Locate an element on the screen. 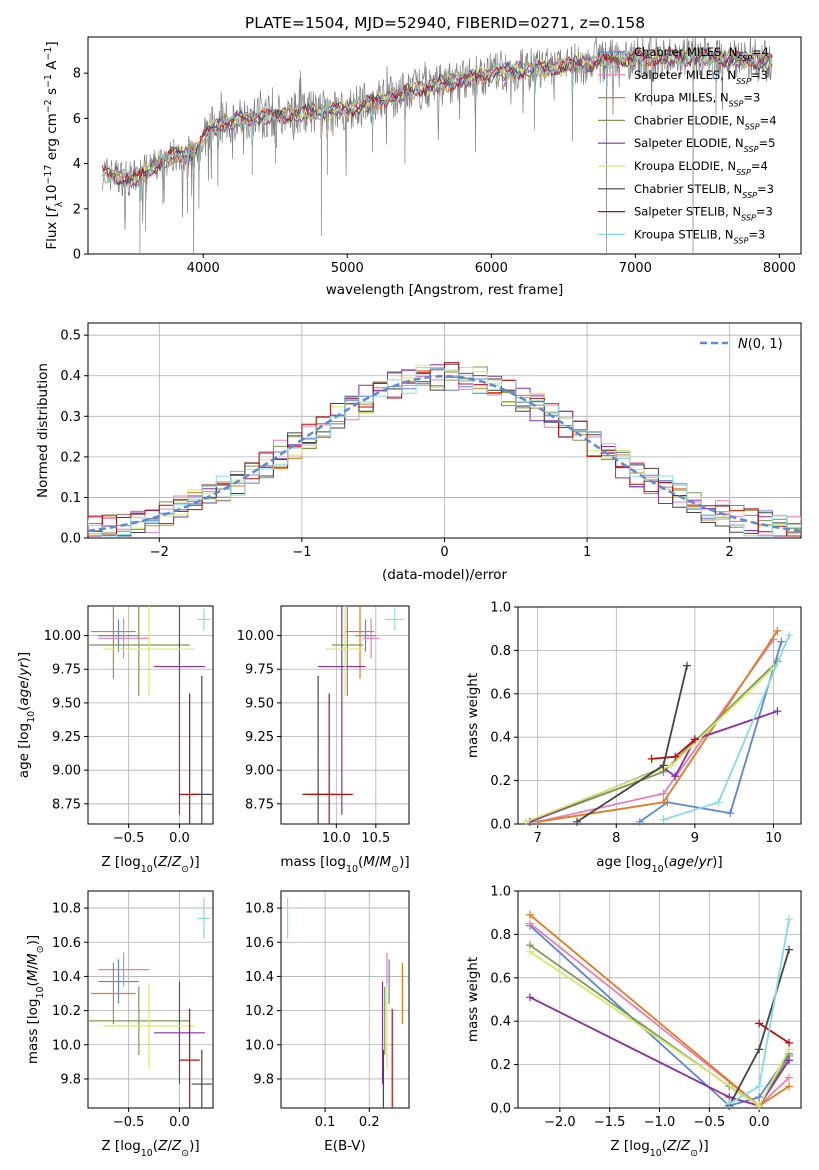  legend-label: Chabrier STELIB, NSSP=3 is located at coordinates (704, 191).